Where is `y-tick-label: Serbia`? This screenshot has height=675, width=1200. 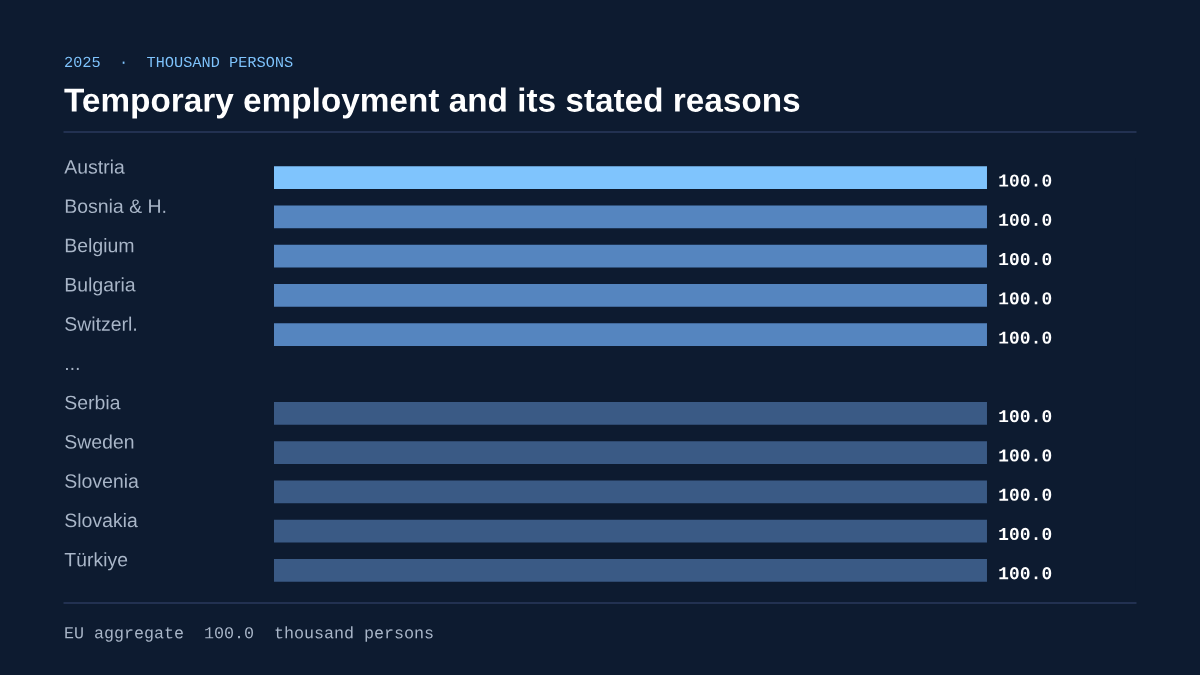 y-tick-label: Serbia is located at coordinates (93, 402).